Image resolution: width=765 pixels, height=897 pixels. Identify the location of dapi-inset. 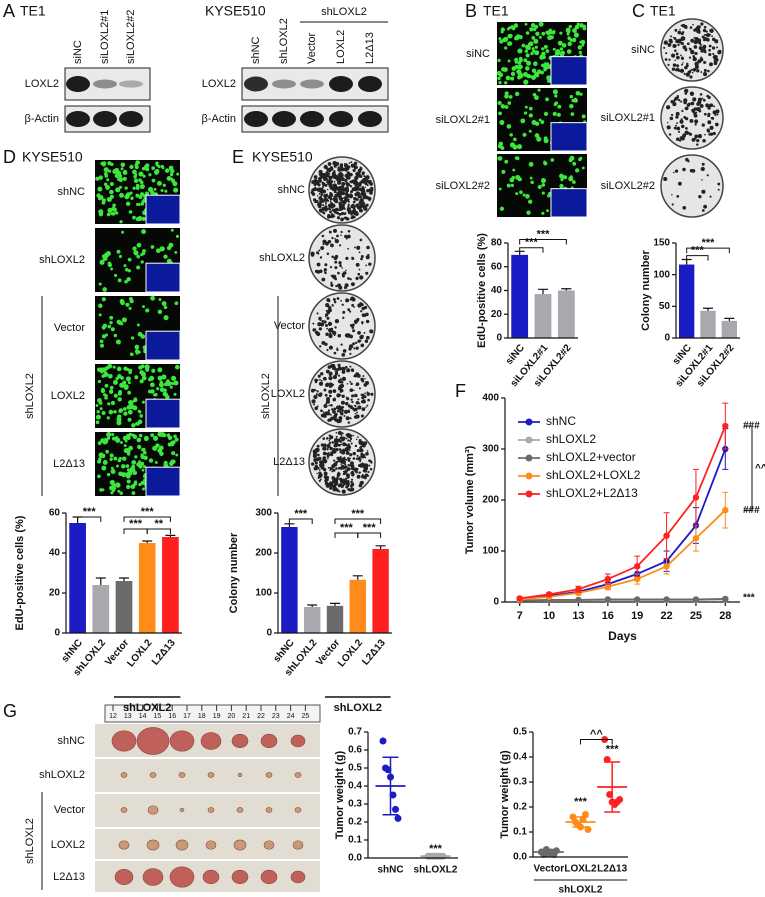
(569, 137).